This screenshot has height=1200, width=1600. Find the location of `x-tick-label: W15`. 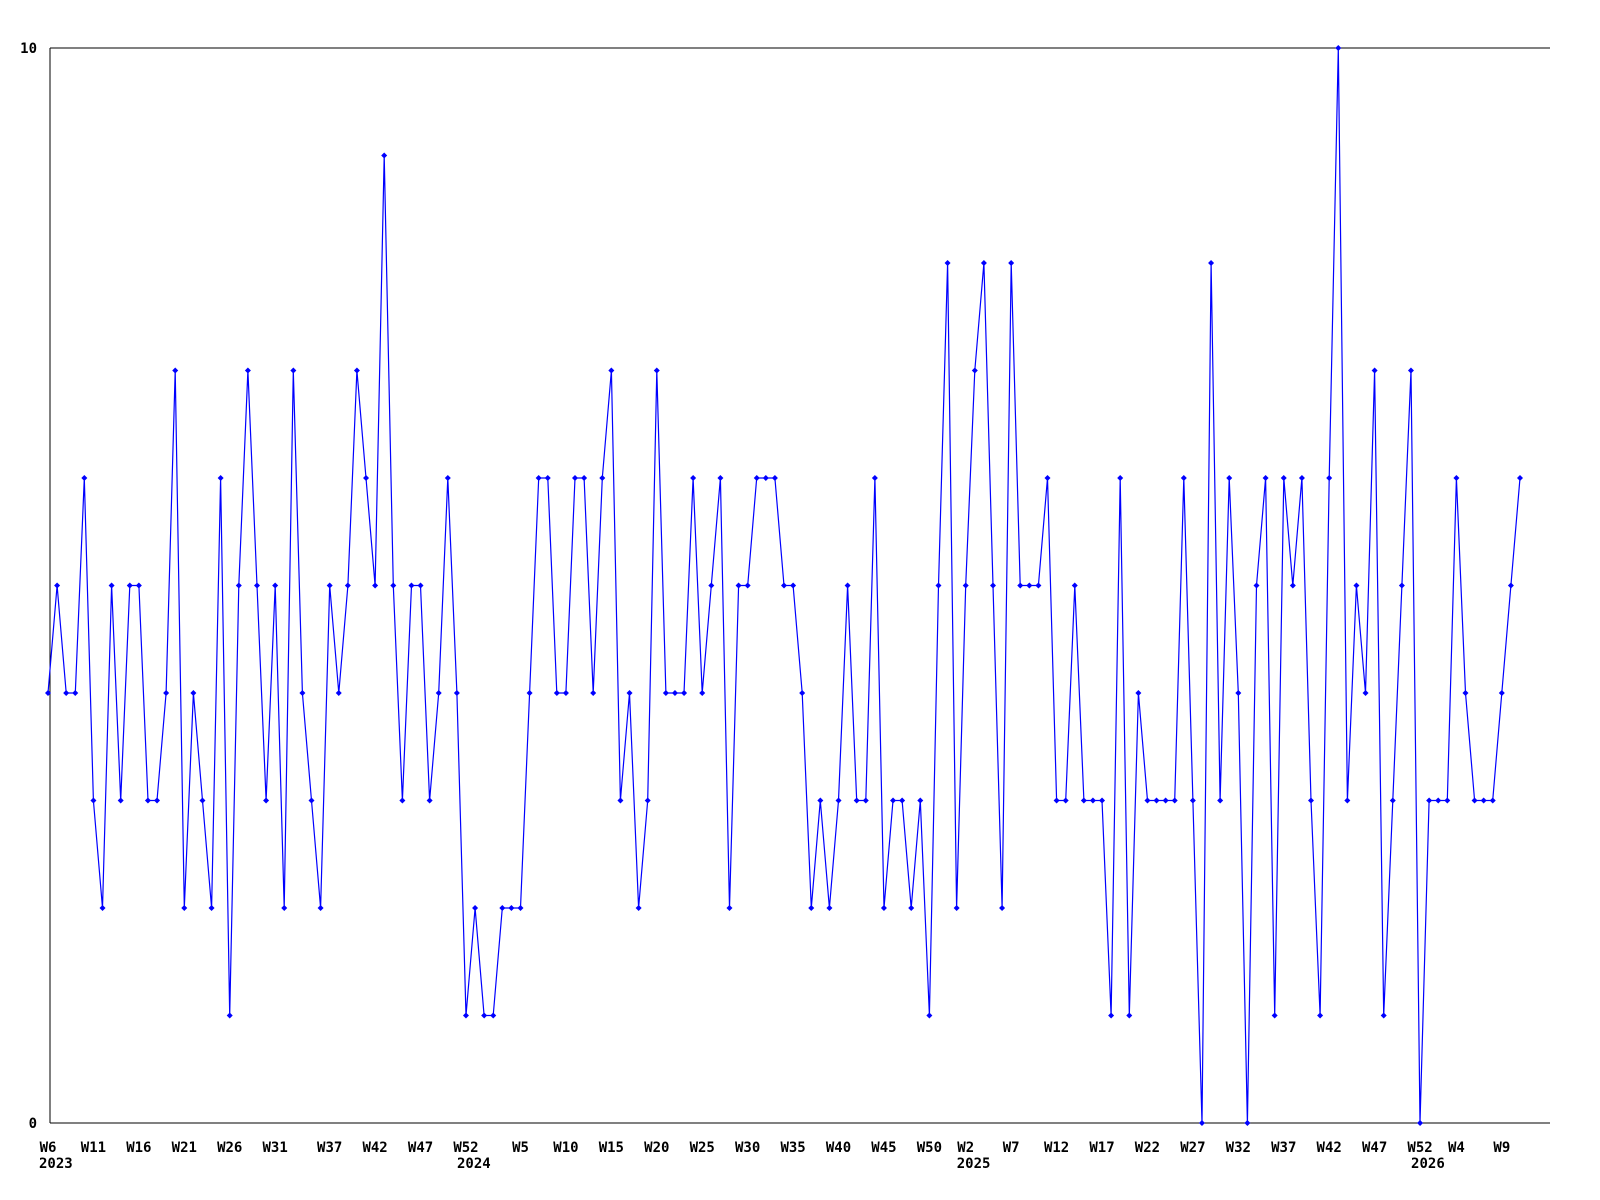

x-tick-label: W15 is located at coordinates (611, 1148).